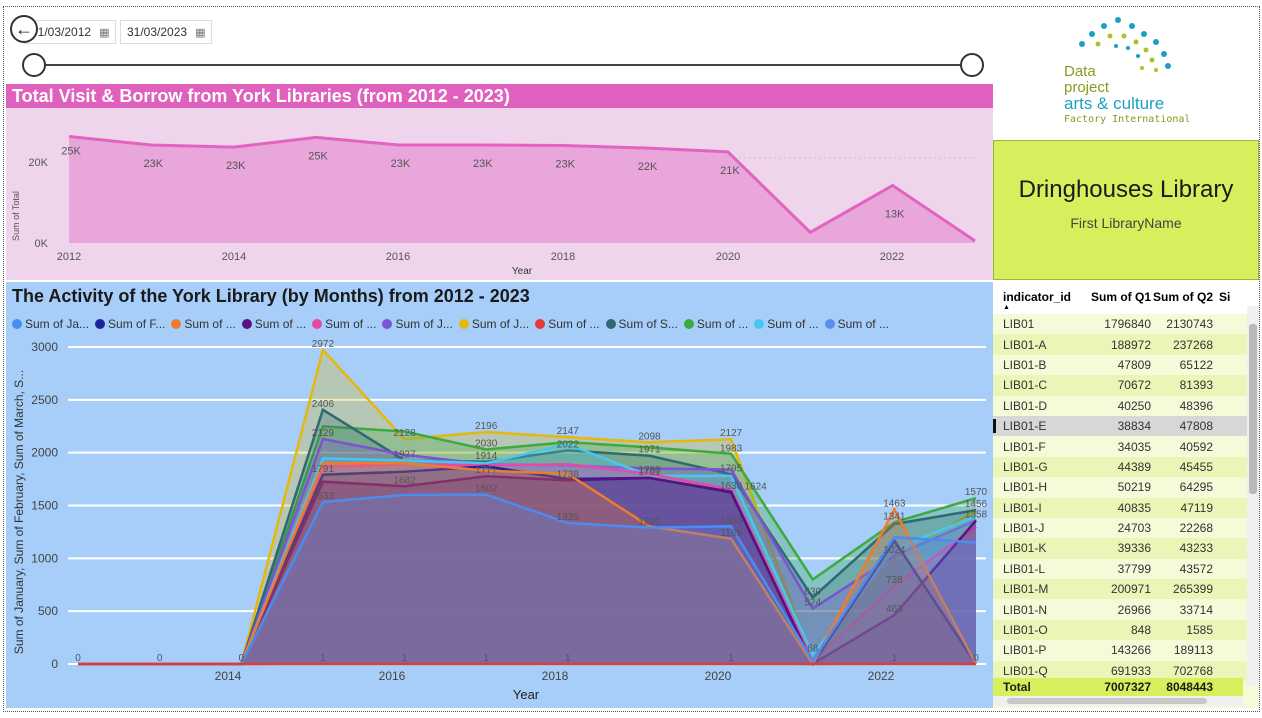  Describe the element at coordinates (70, 32) in the screenshot. I see `start-date-input: 01/03/2012 ▦` at that location.